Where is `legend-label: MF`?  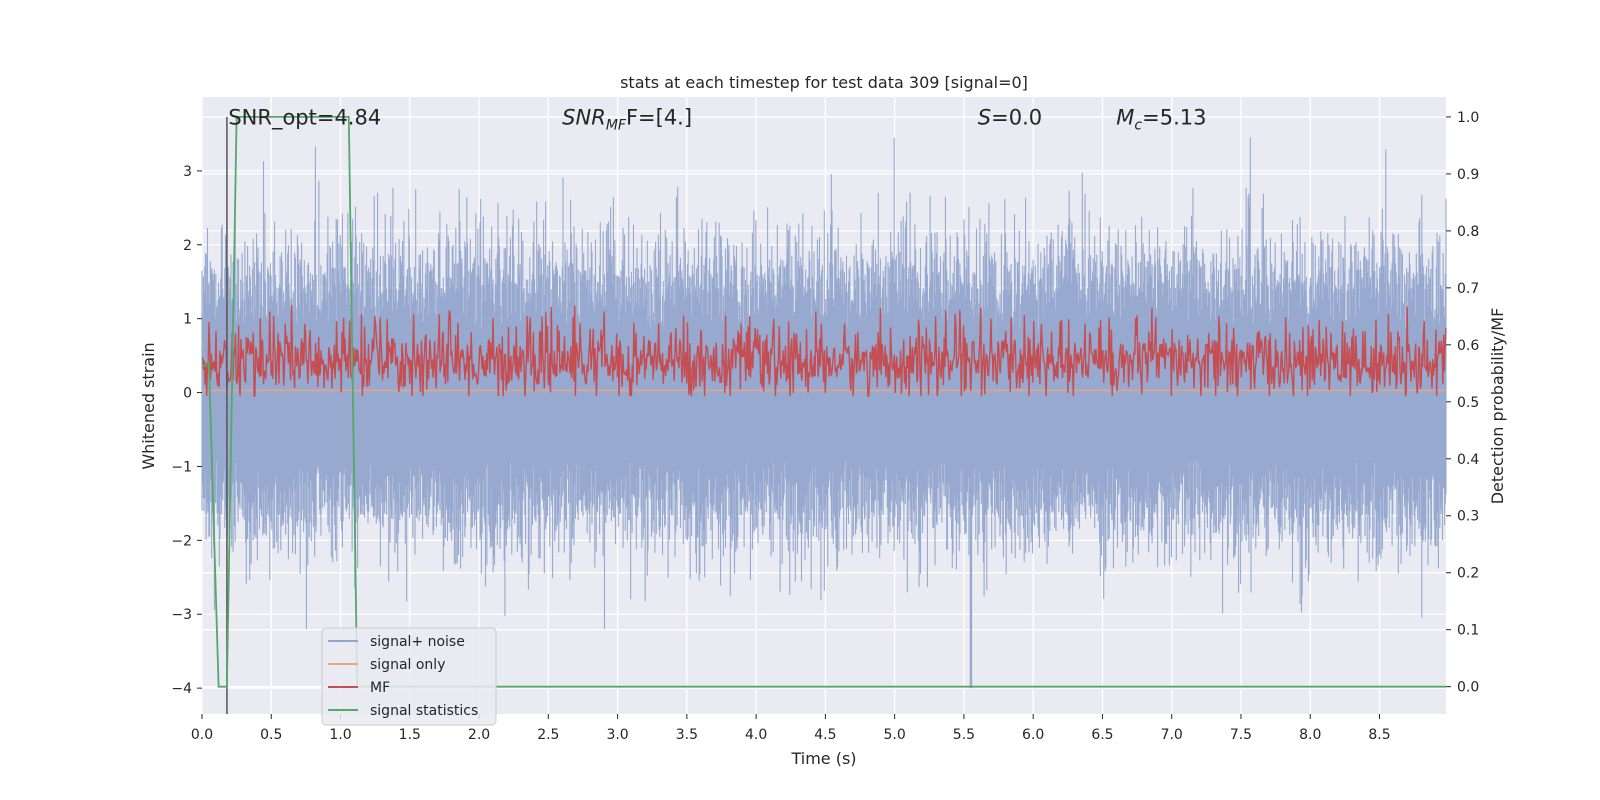
legend-label: MF is located at coordinates (380, 688).